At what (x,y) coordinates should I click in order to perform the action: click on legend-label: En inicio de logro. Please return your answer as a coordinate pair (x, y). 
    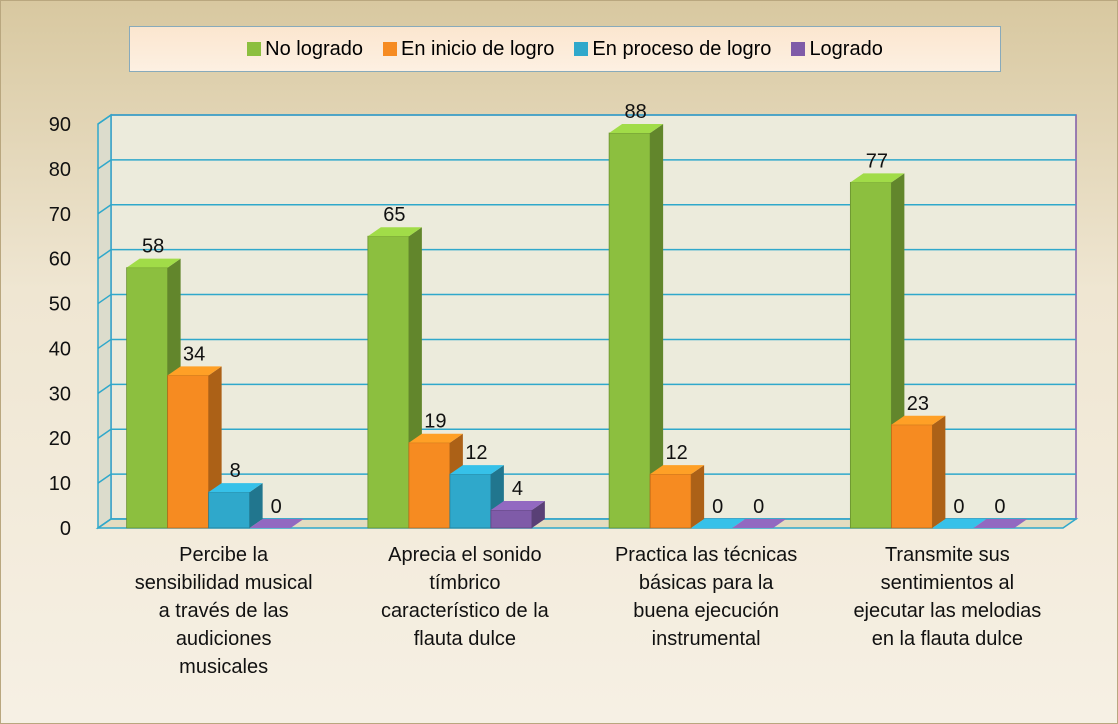
    Looking at the image, I should click on (477, 48).